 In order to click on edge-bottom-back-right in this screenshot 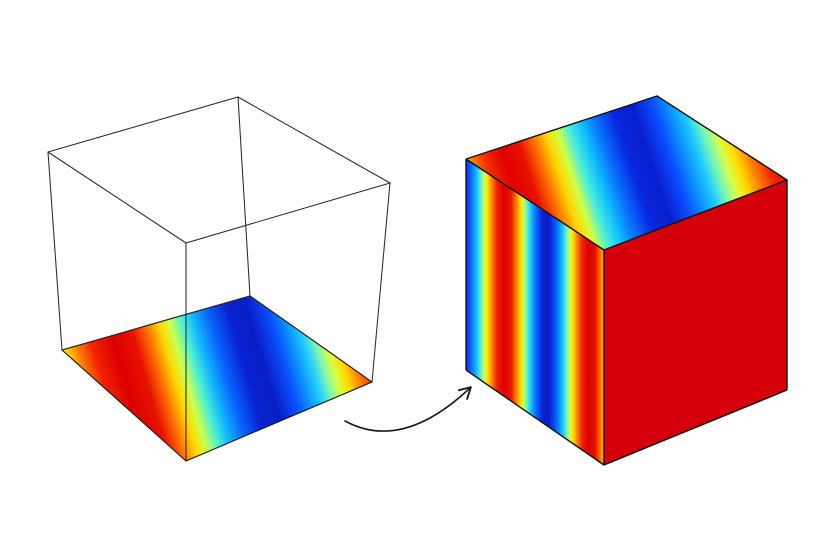, I will do `click(311, 339)`.